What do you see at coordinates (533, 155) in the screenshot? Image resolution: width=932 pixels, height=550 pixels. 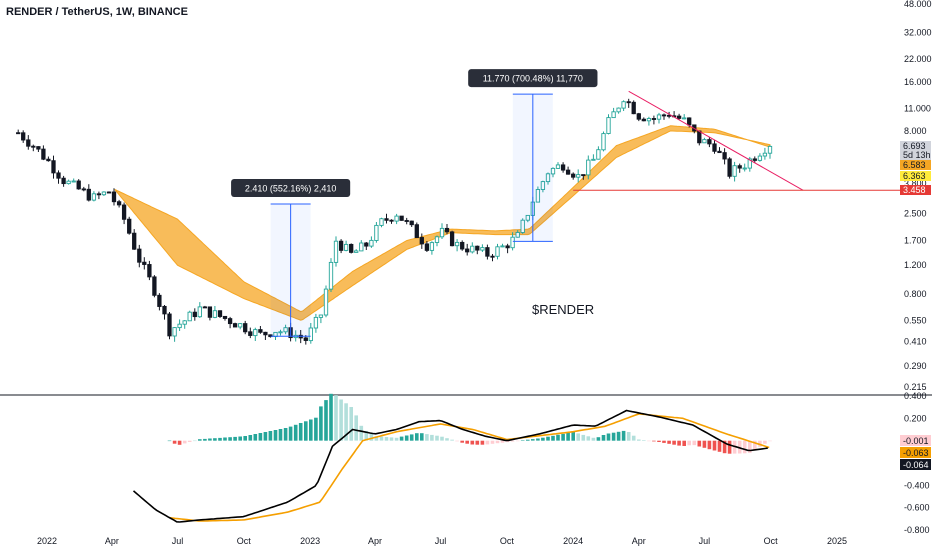 I see `price-range-measure: 11.770 (700.48%) 11,770` at bounding box center [533, 155].